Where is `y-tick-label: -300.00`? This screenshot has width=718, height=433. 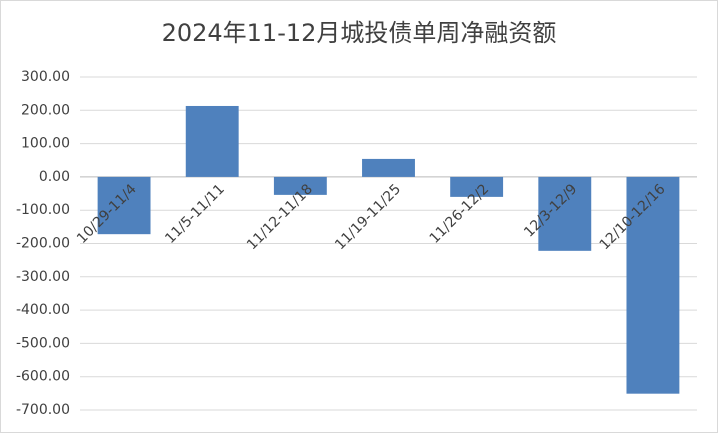
y-tick-label: -300.00 is located at coordinates (43, 277).